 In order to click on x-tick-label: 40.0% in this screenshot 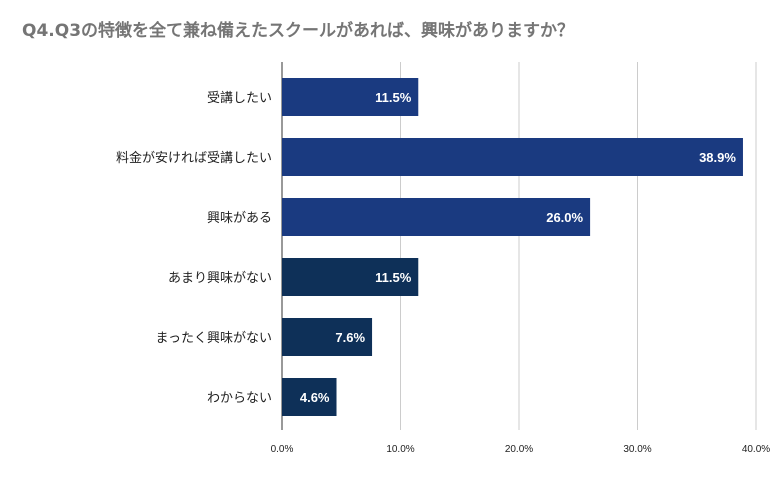, I will do `click(756, 449)`.